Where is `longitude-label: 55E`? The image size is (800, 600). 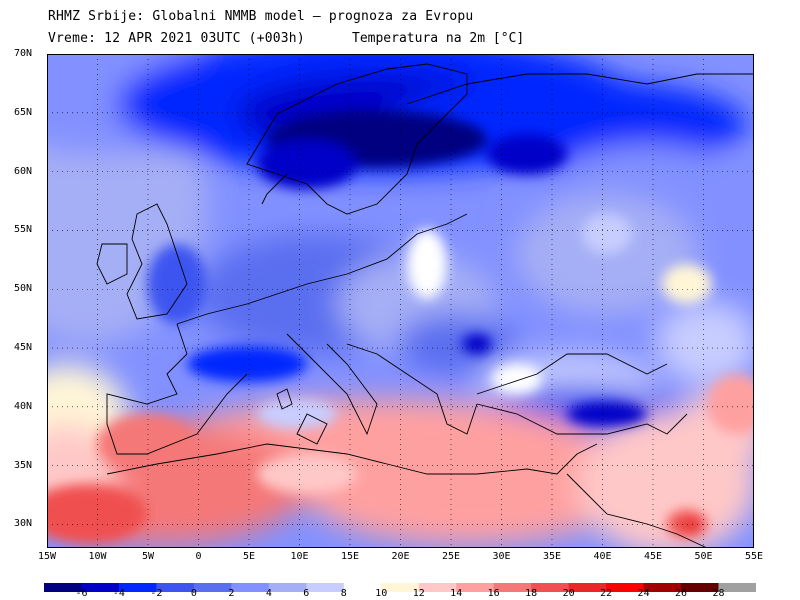 longitude-label: 55E is located at coordinates (754, 556).